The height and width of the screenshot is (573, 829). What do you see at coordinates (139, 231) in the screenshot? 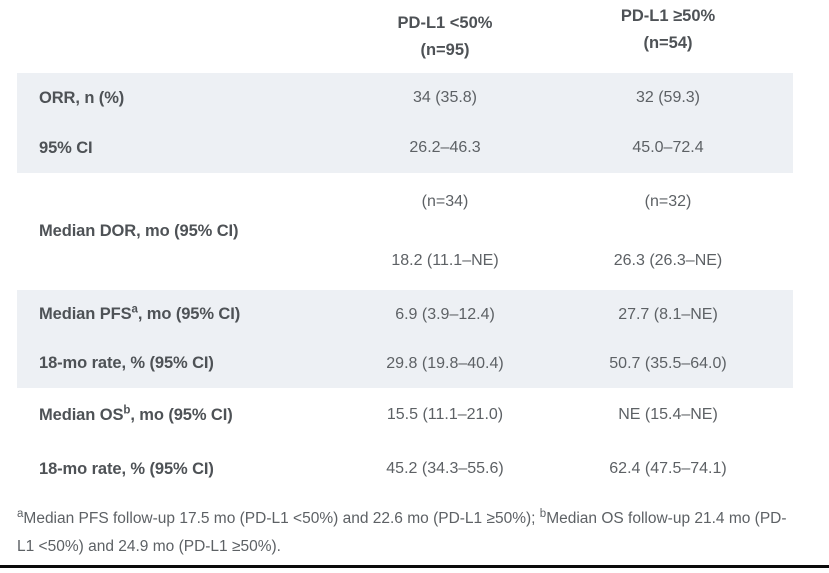
I see `row-label: Median DOR, mo (95% CI)` at bounding box center [139, 231].